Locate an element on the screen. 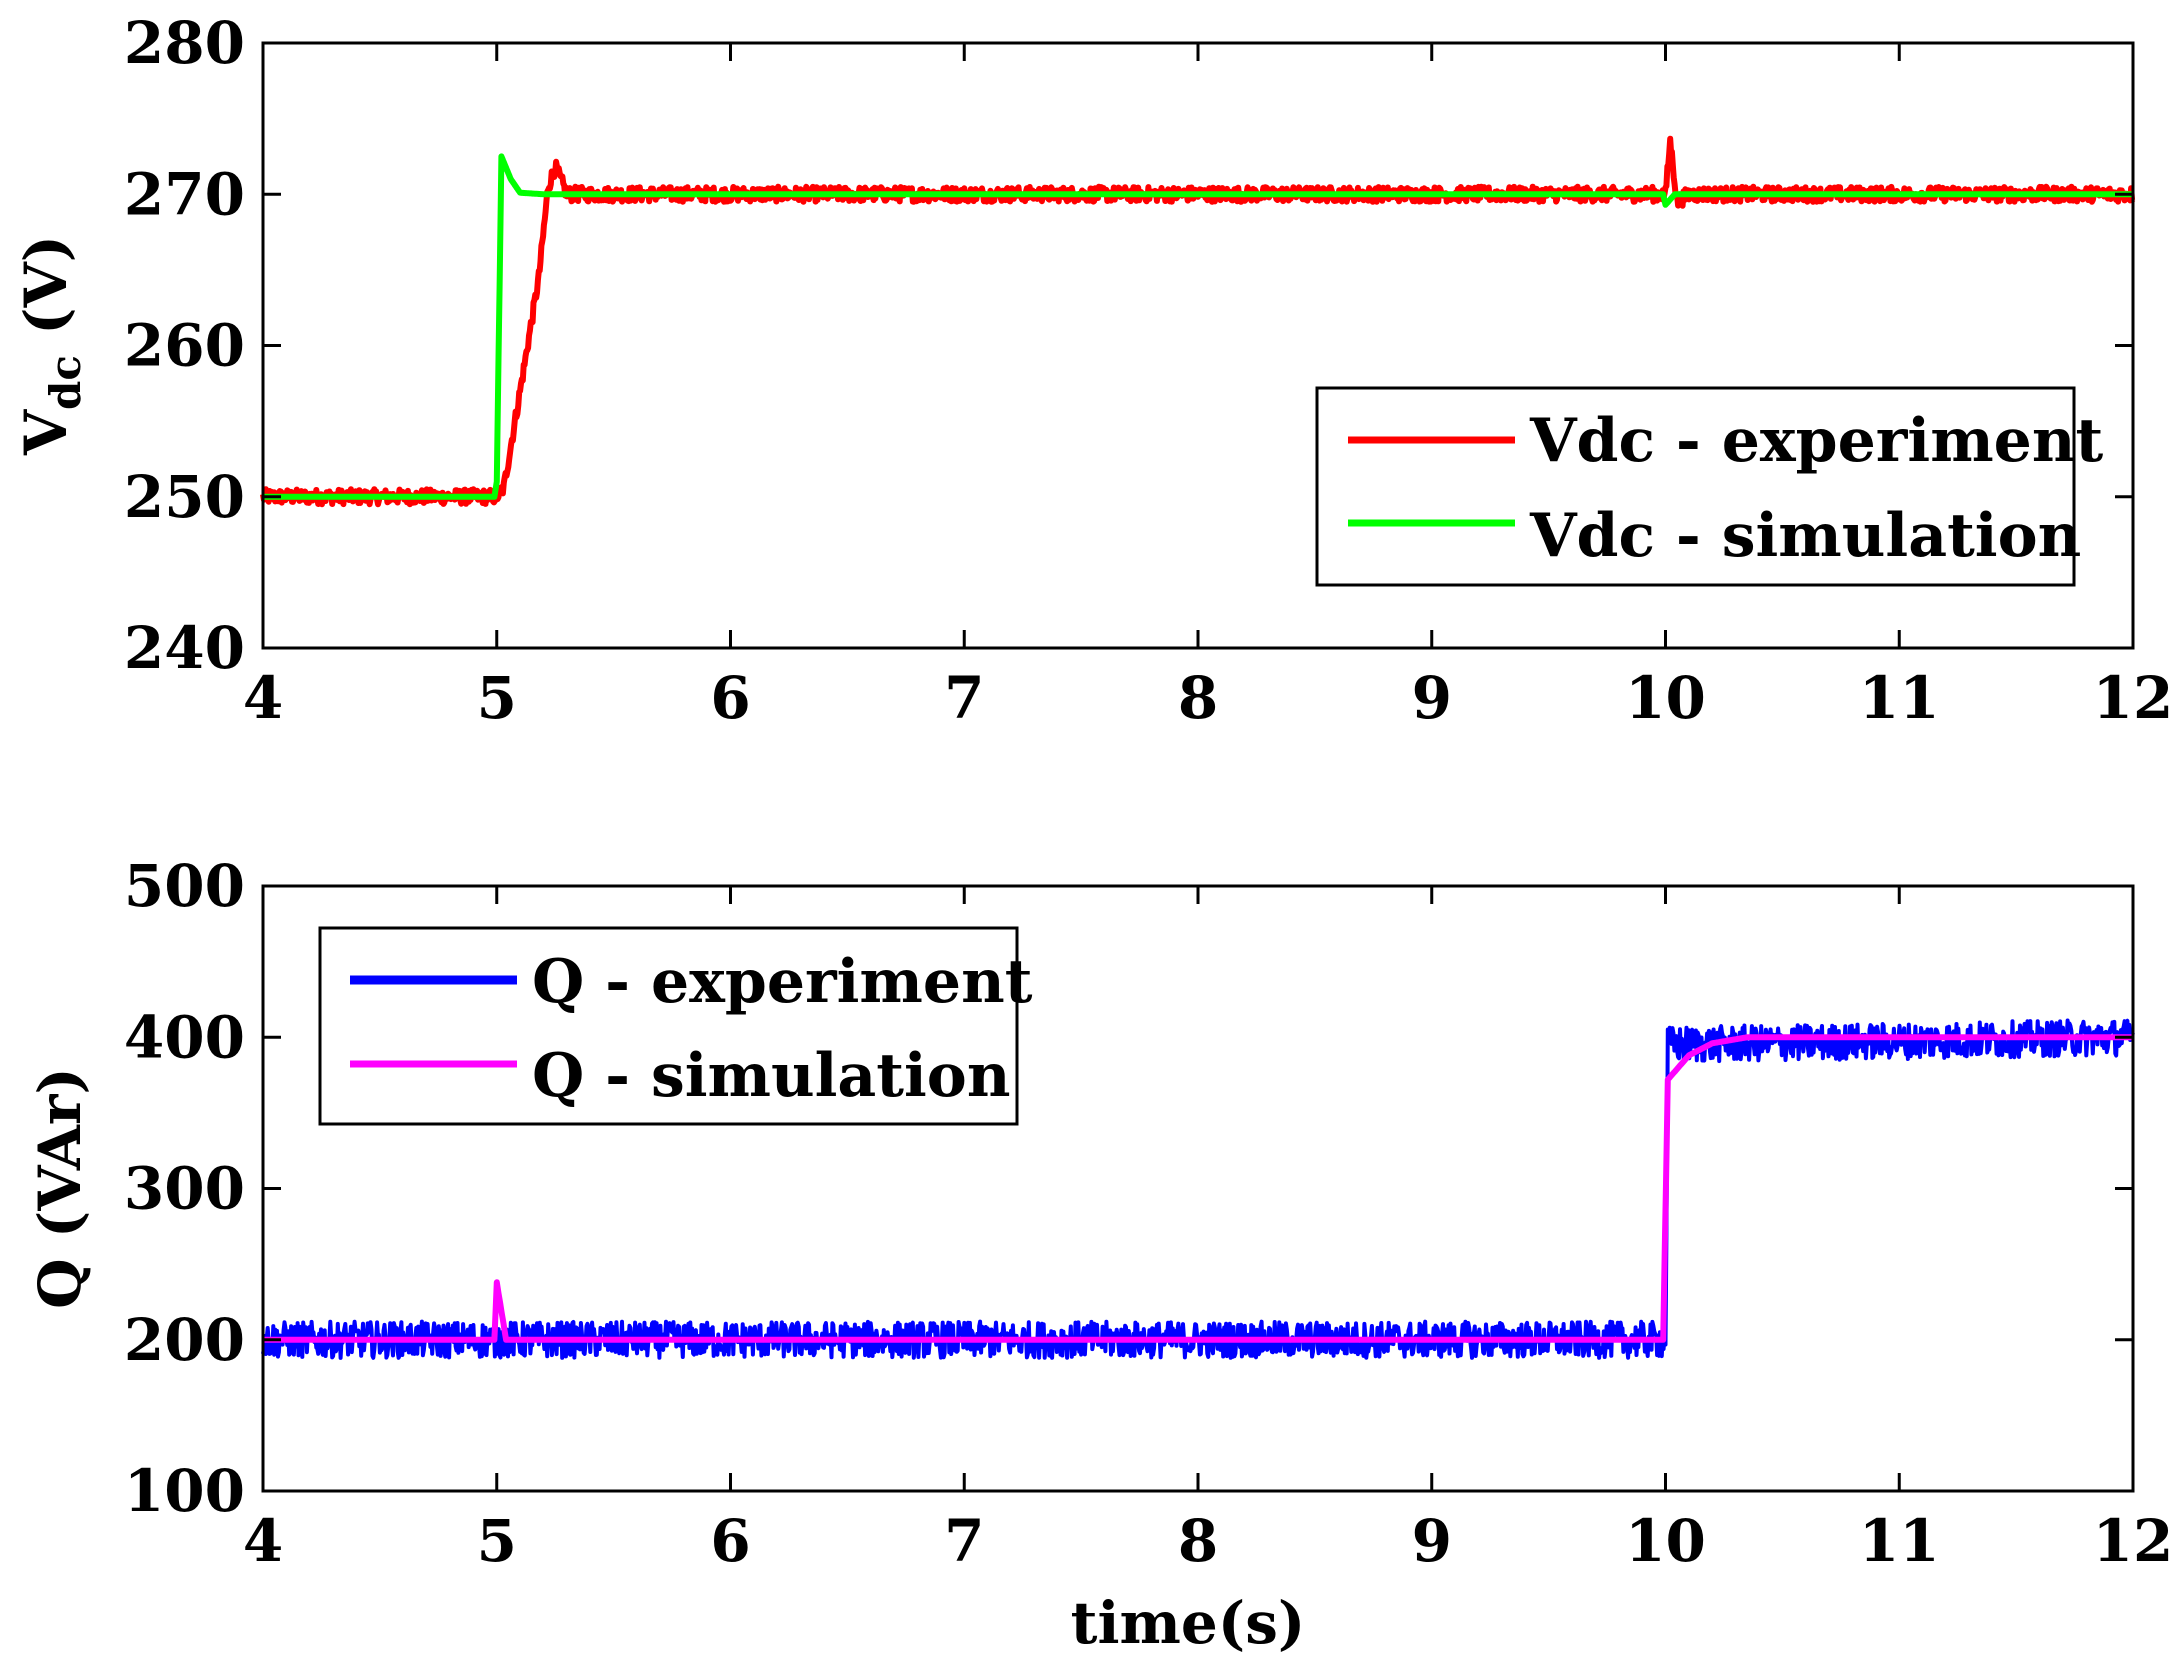 The image size is (2180, 1675). q-y-tick-label: 100 is located at coordinates (184, 1491).